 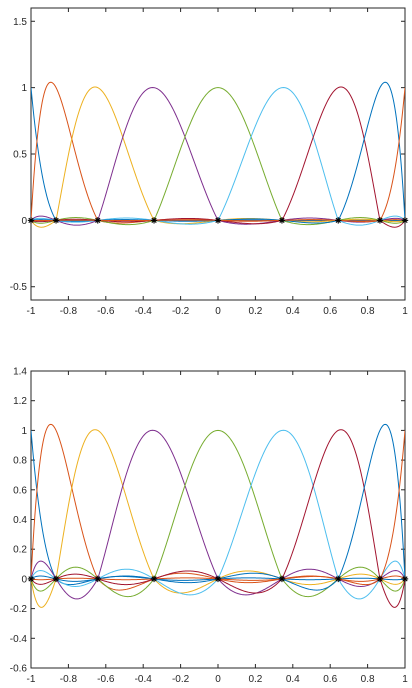 I want to click on y-tick-label: 0.8, so click(x=20, y=461).